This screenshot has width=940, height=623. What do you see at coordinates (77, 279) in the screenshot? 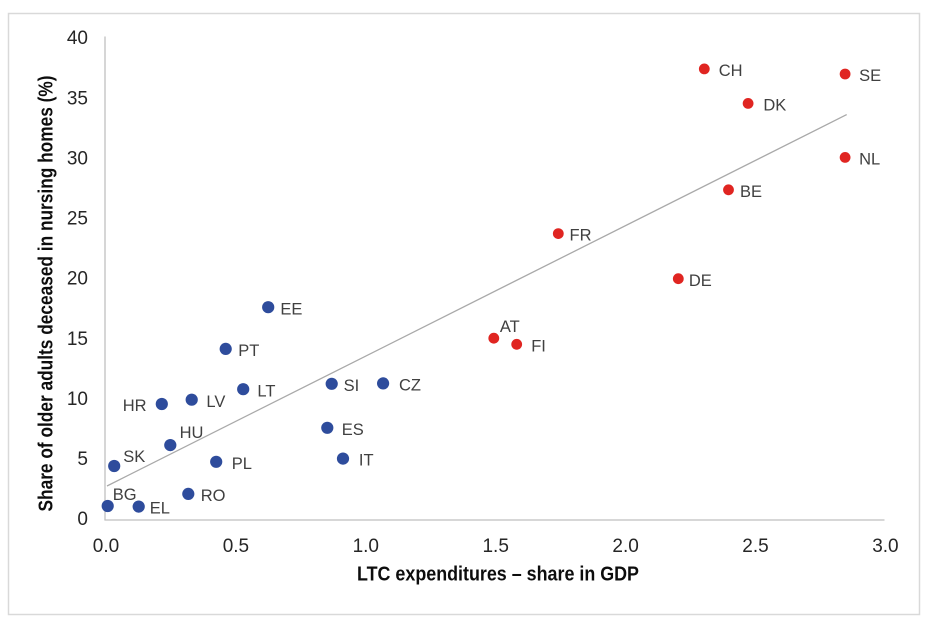
I see `svg-text: 20` at bounding box center [77, 279].